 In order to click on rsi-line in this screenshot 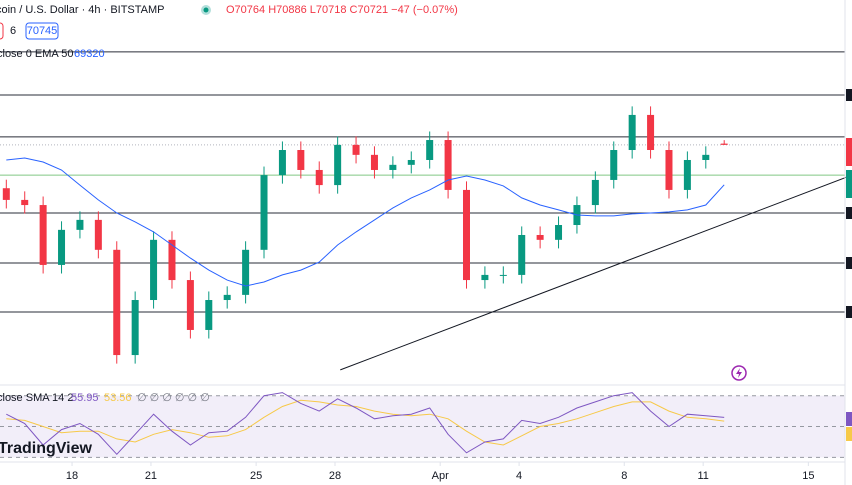, I will do `click(365, 424)`.